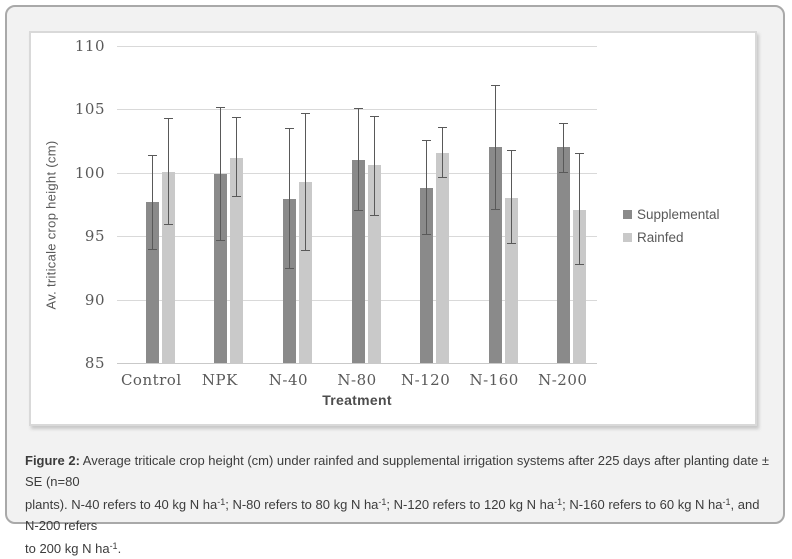 The height and width of the screenshot is (559, 792). I want to click on x-tick-label-n-80: N-80, so click(357, 380).